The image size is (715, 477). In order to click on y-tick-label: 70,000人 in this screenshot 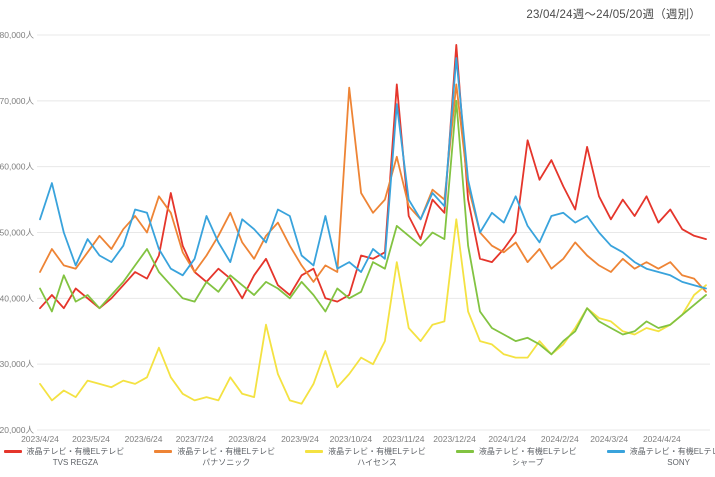, I will do `click(17, 101)`.